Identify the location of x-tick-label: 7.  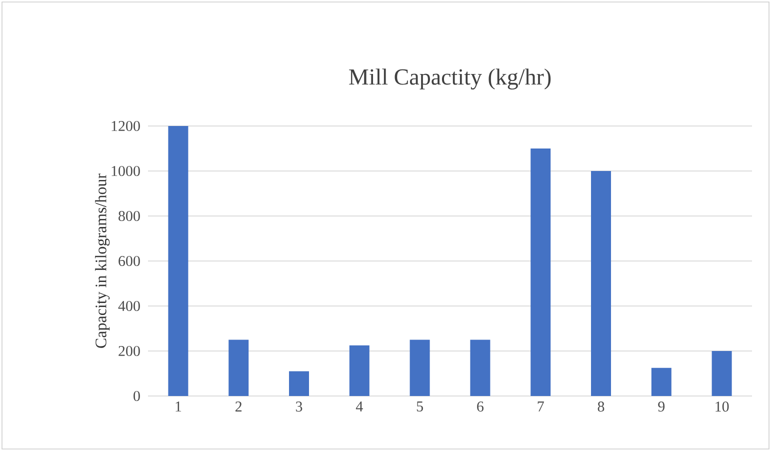
(541, 407).